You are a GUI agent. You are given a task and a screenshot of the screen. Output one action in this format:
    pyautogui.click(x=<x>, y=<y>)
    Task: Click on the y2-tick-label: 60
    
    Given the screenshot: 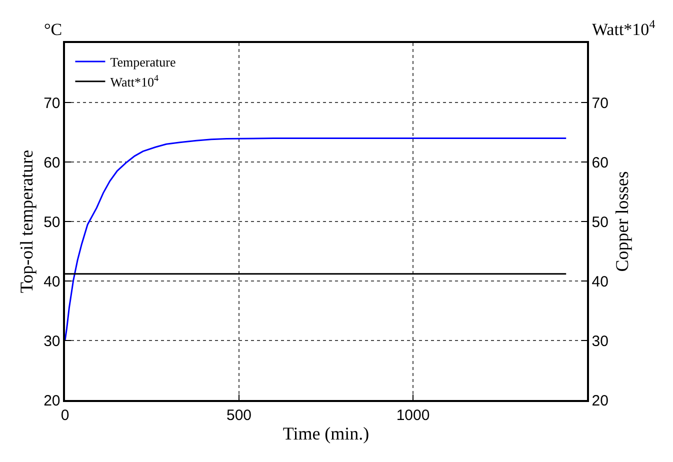 What is the action you would take?
    pyautogui.click(x=600, y=163)
    